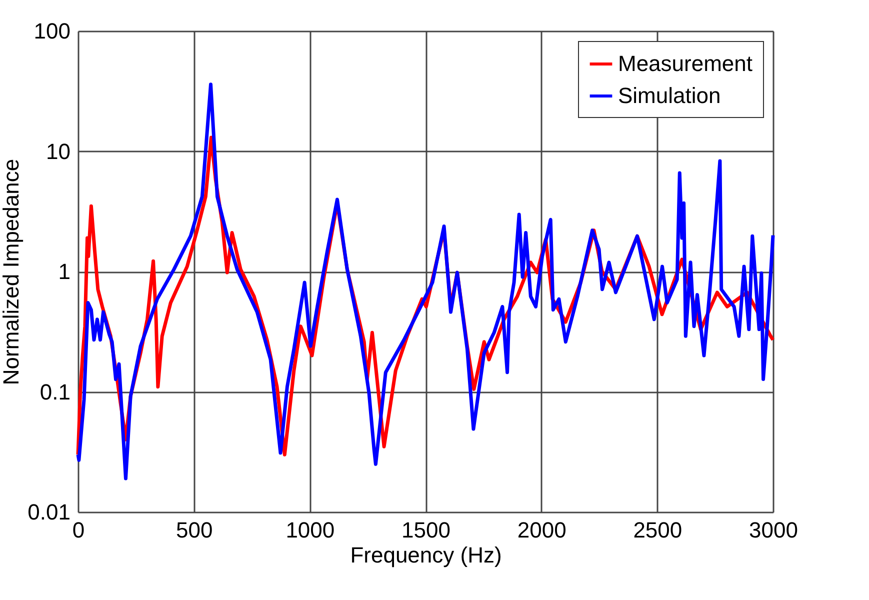  What do you see at coordinates (541, 530) in the screenshot?
I see `x-tick-label: 2000` at bounding box center [541, 530].